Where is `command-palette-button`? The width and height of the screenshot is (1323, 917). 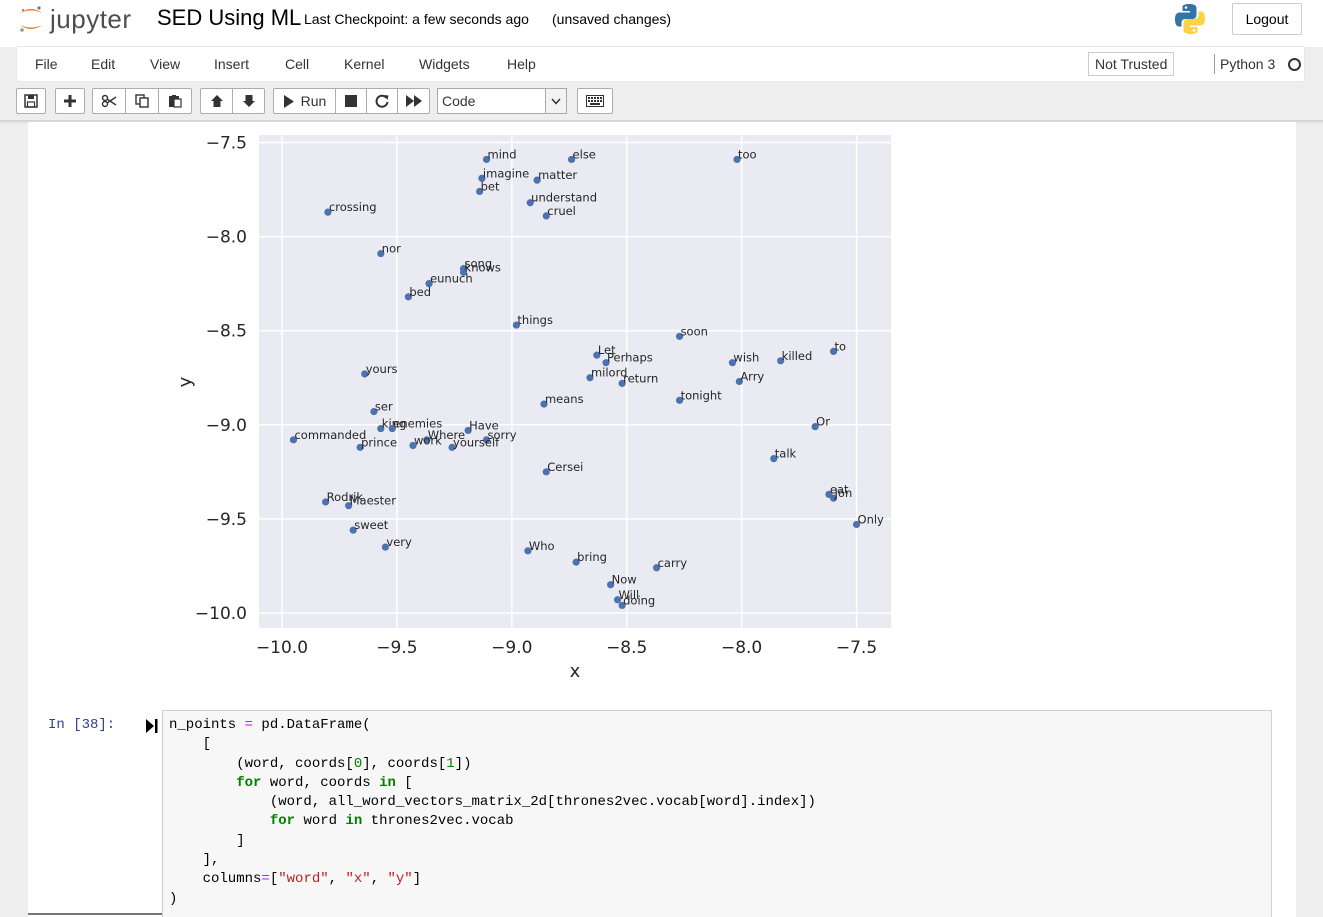
command-palette-button is located at coordinates (595, 101).